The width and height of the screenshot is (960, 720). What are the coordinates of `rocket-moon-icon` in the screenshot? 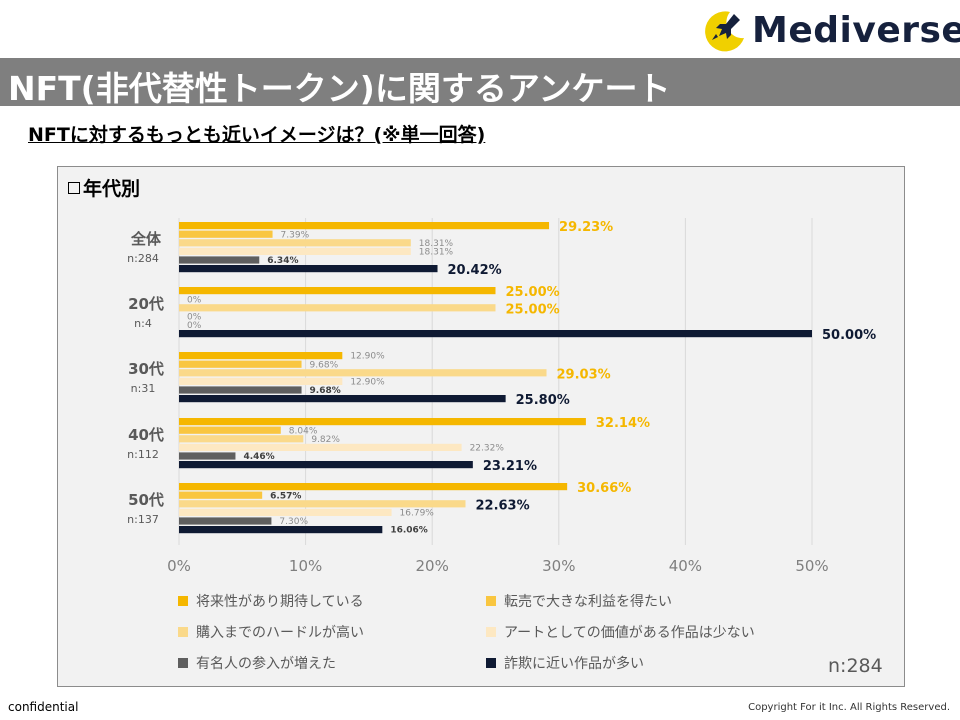 It's located at (724, 31).